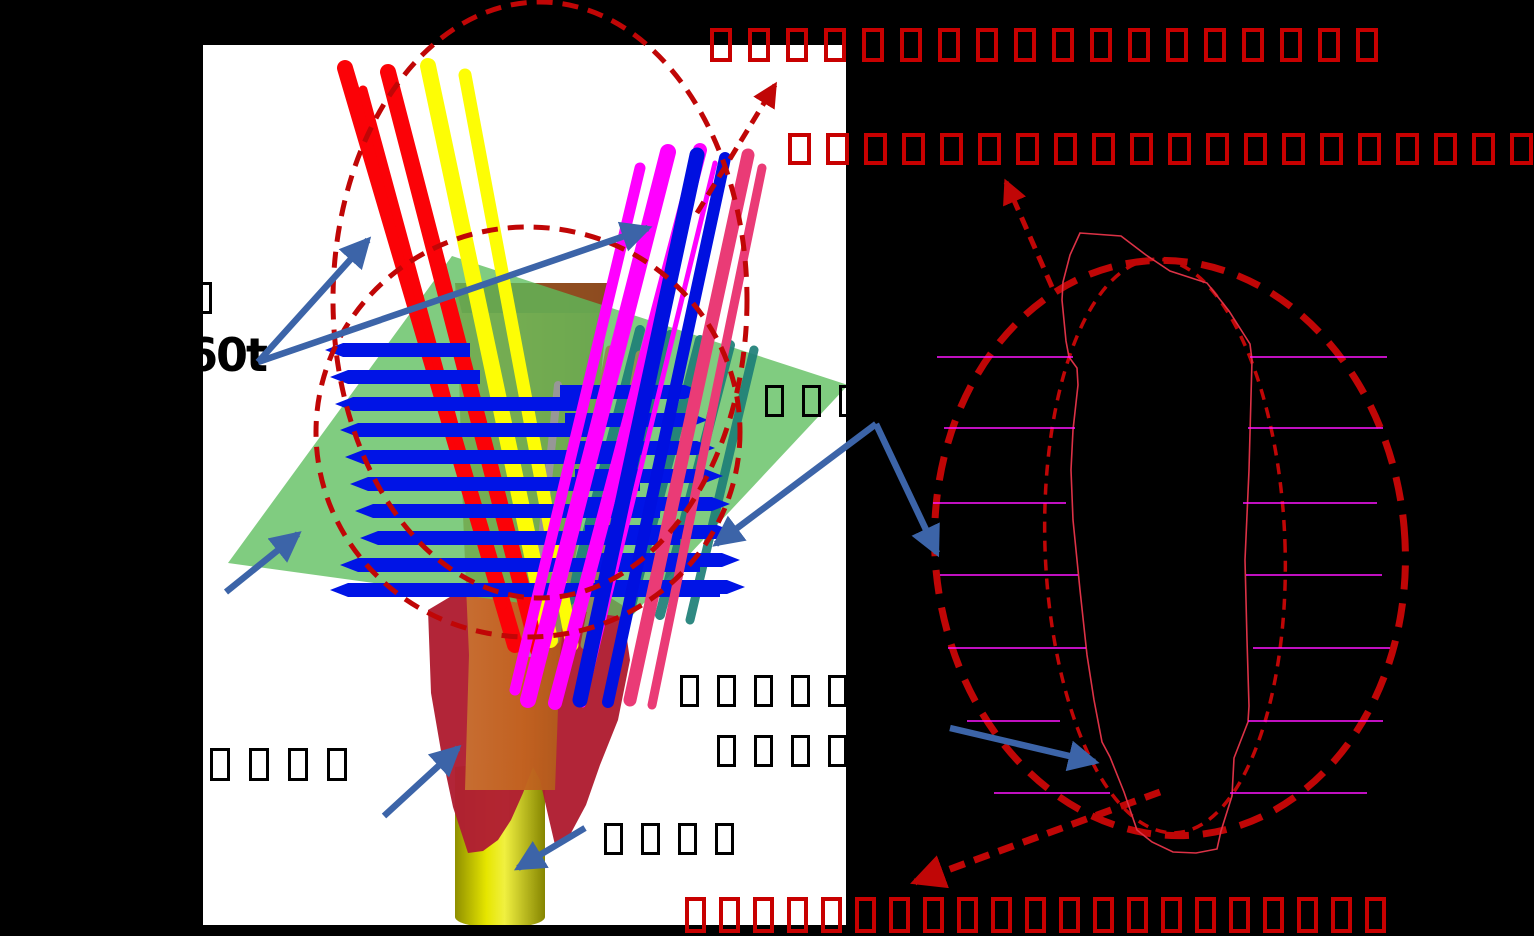 This screenshot has height=936, width=1534. I want to click on label-mid-right, so click(805, 401).